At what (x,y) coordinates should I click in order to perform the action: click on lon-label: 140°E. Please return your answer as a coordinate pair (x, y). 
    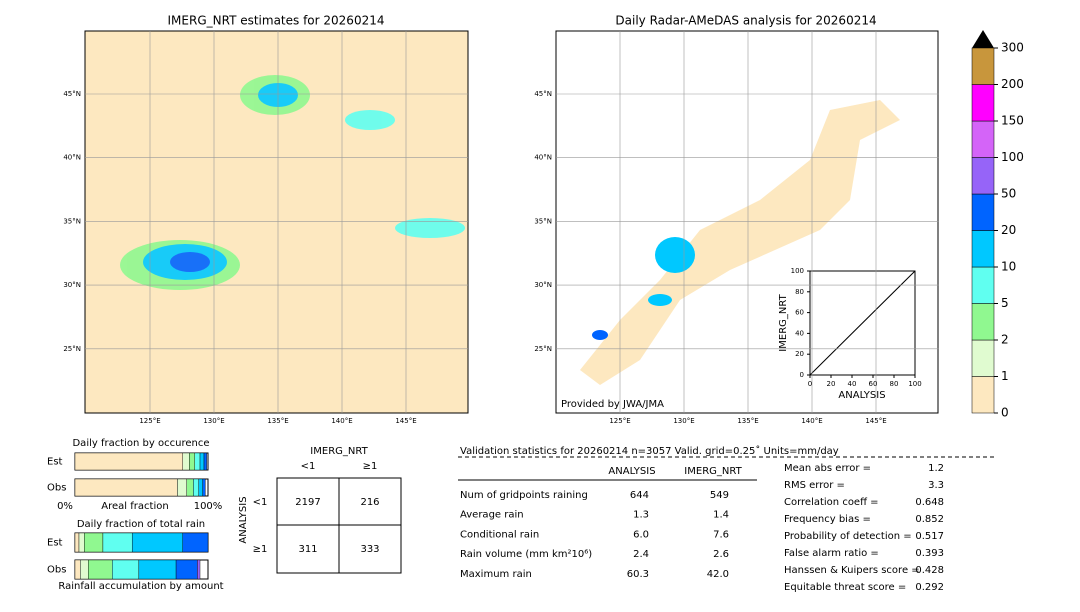
    Looking at the image, I should click on (341, 421).